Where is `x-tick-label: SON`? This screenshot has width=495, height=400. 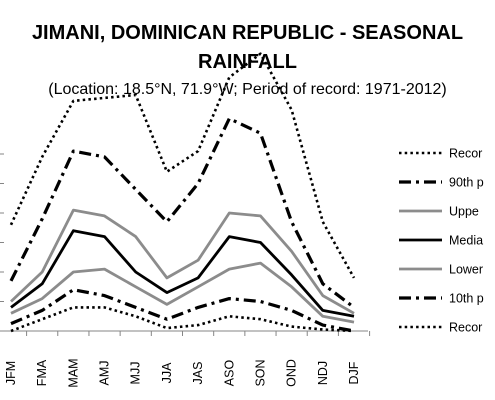 x-tick-label: SON is located at coordinates (260, 372).